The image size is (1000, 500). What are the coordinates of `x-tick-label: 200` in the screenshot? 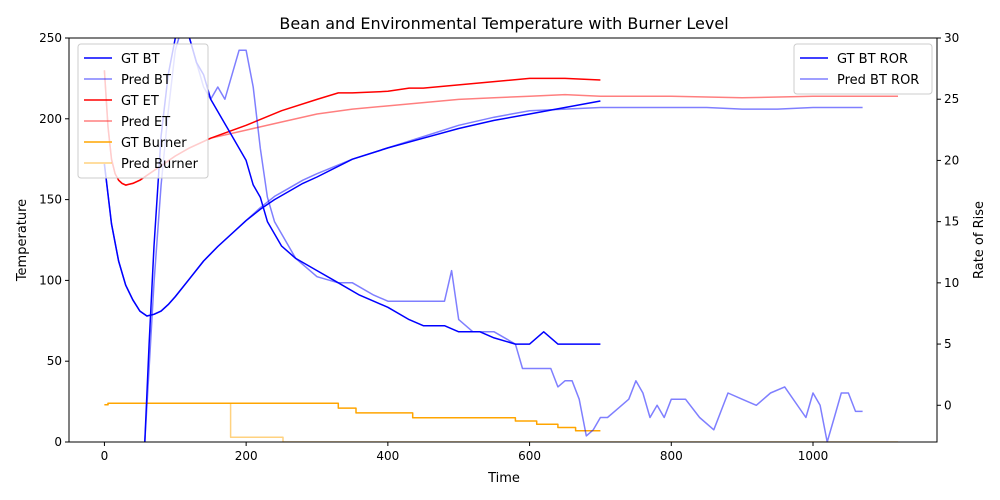 It's located at (246, 456).